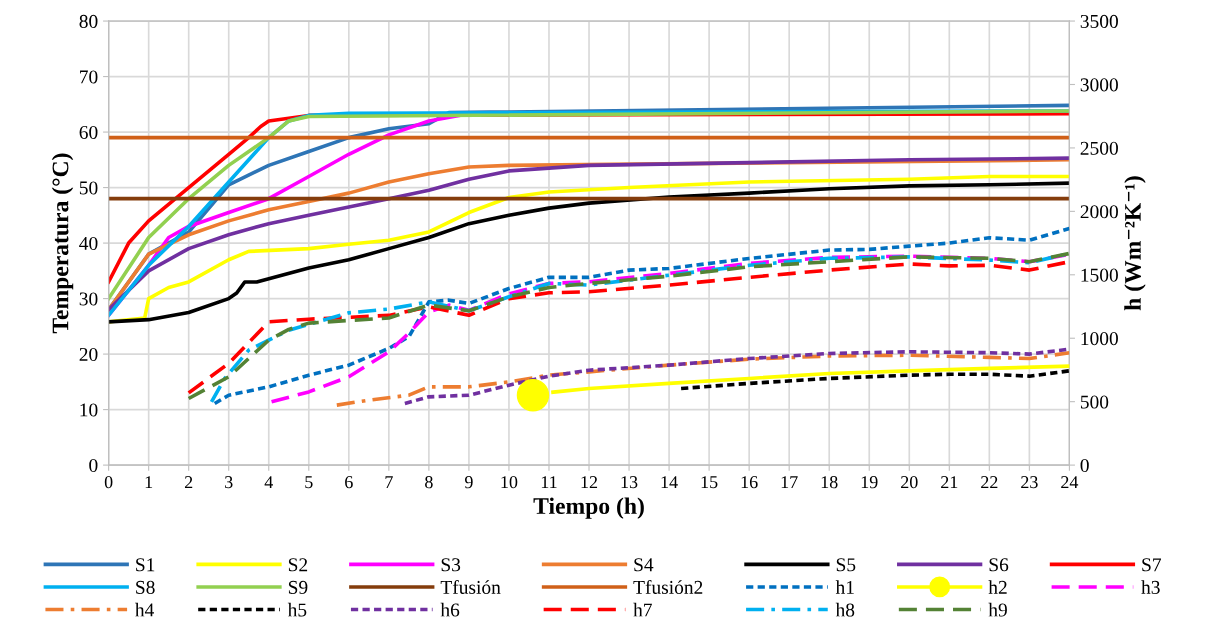 The width and height of the screenshot is (1207, 638). What do you see at coordinates (149, 482) in the screenshot?
I see `x-tick-label: 1` at bounding box center [149, 482].